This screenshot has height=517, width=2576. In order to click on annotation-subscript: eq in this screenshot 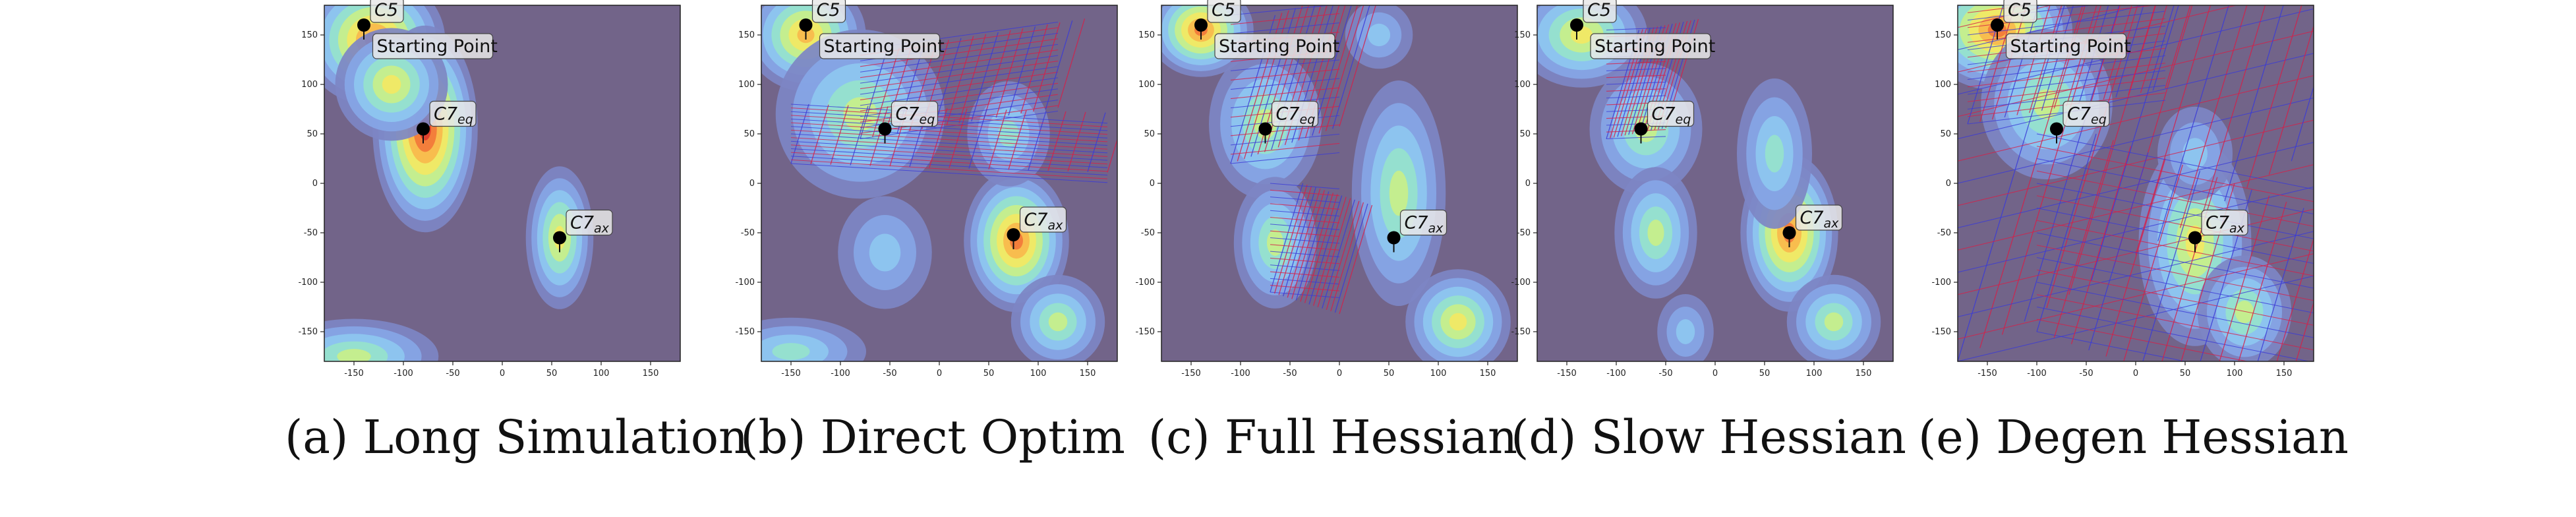, I will do `click(465, 120)`.